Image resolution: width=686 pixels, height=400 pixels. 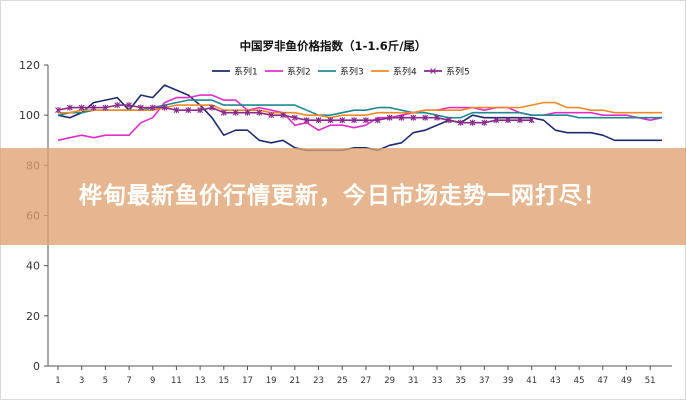 I want to click on legend-item-2: 系列2, so click(x=288, y=72).